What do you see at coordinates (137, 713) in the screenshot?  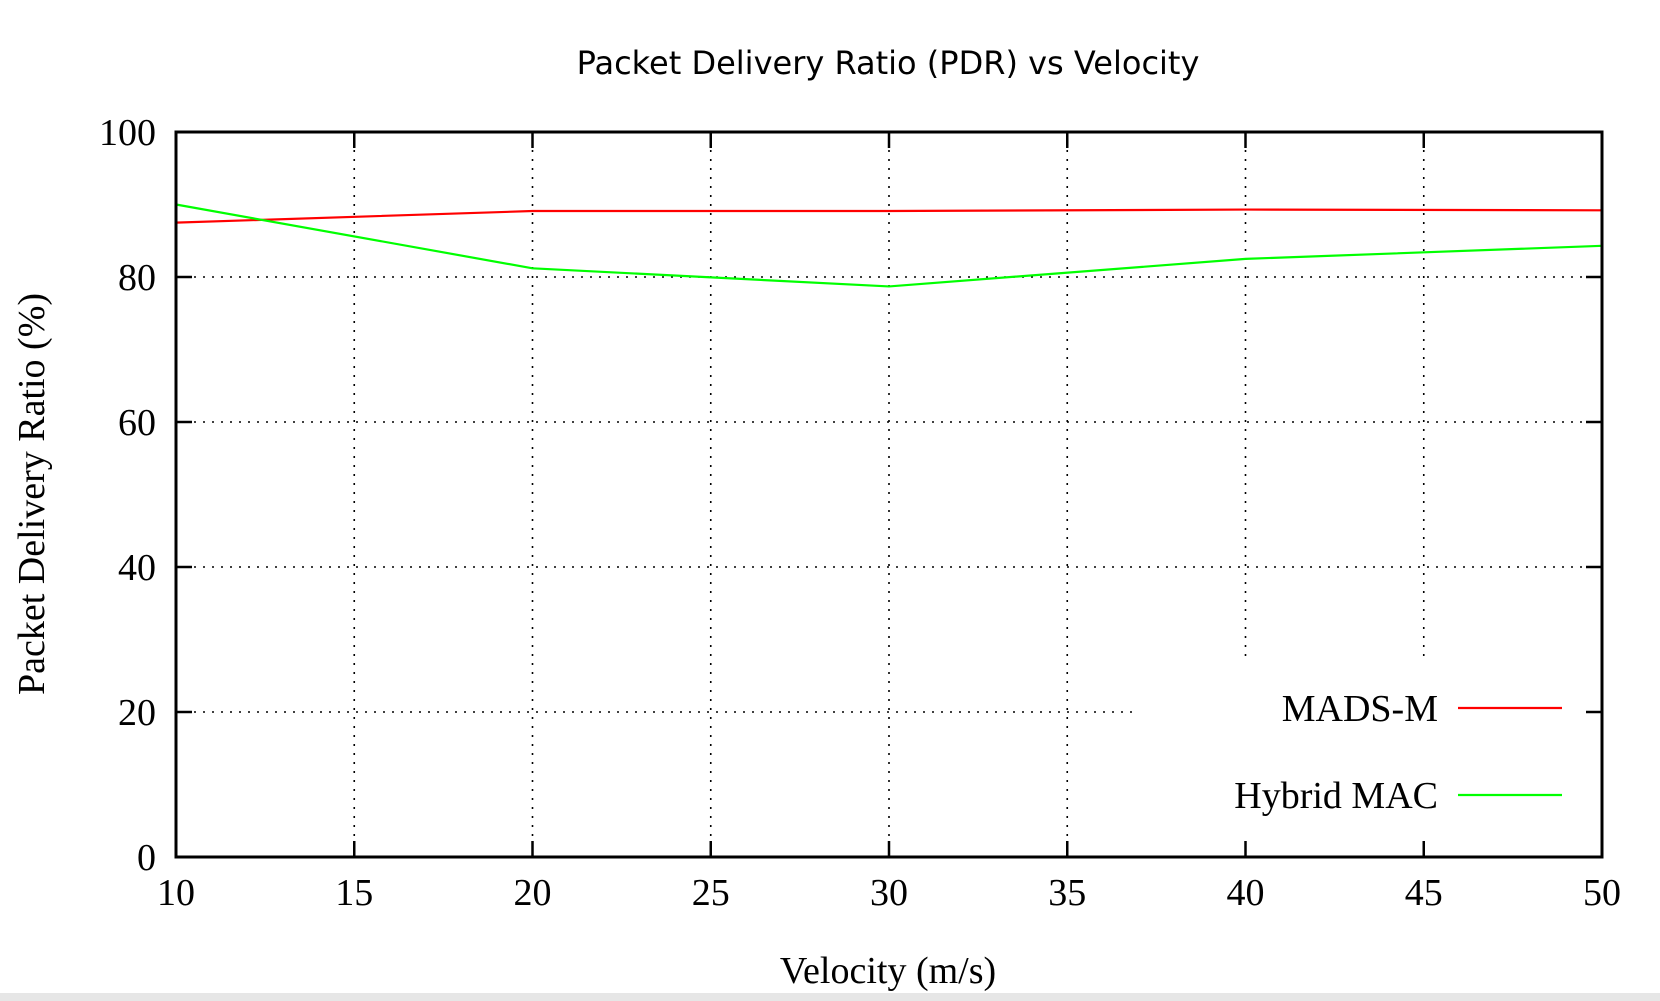 I see `y-tick-label: 20` at bounding box center [137, 713].